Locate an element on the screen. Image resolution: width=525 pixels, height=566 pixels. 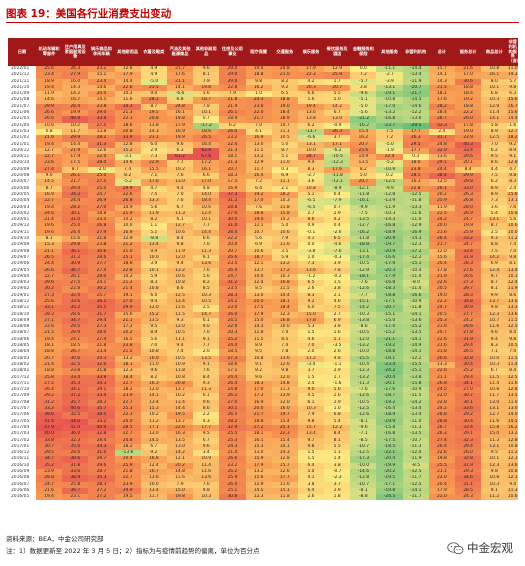
heatmap-cell: 2.0 is located at coordinates (311, 352).